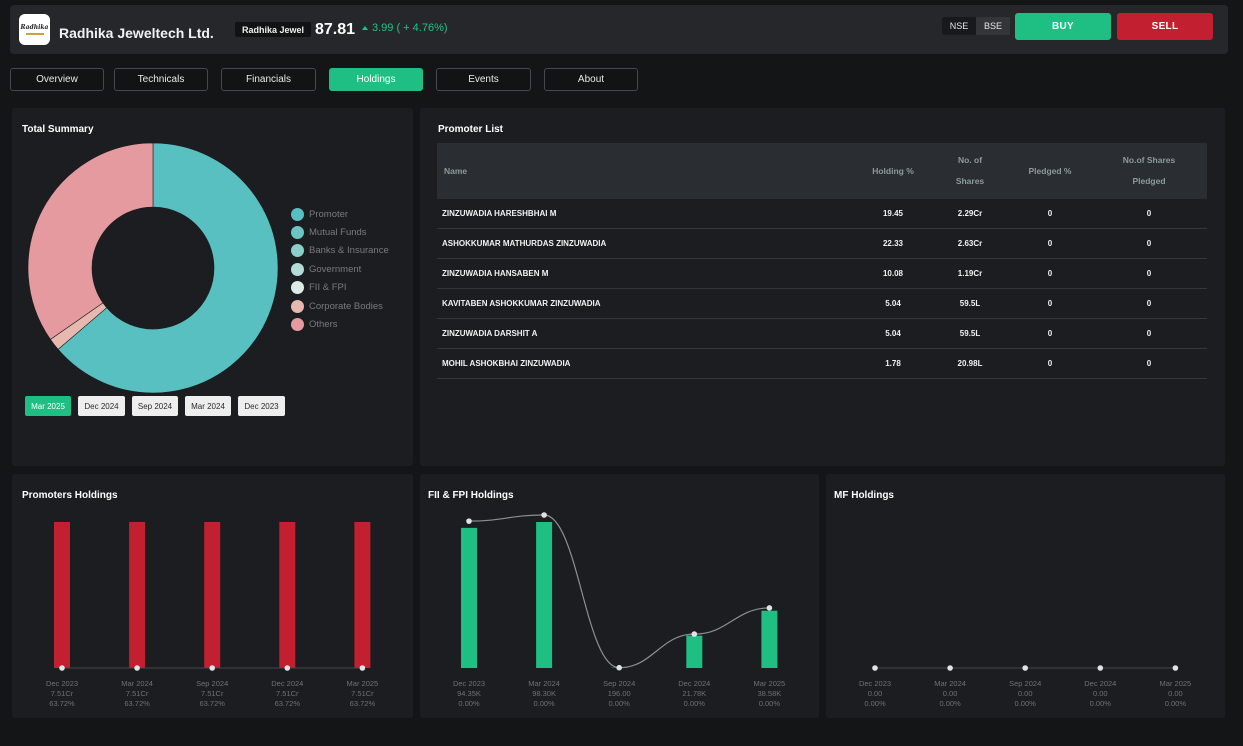  I want to click on sell-button: SELL, so click(1165, 26).